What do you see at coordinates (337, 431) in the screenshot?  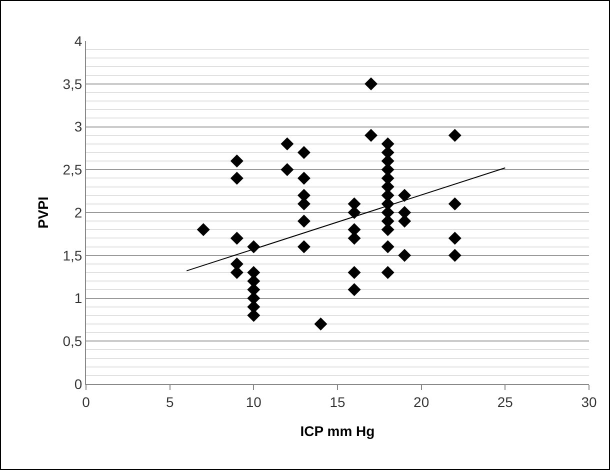 I see `x-axis-title: ICP mm Hg` at bounding box center [337, 431].